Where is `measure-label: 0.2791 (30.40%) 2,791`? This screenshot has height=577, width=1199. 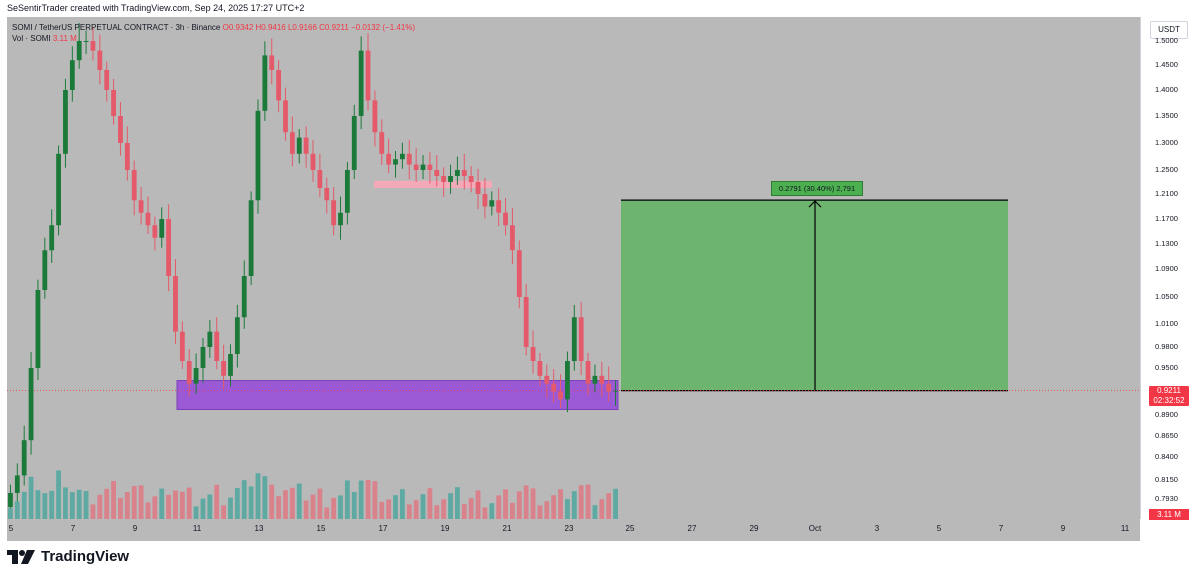
measure-label: 0.2791 (30.40%) 2,791 is located at coordinates (817, 188).